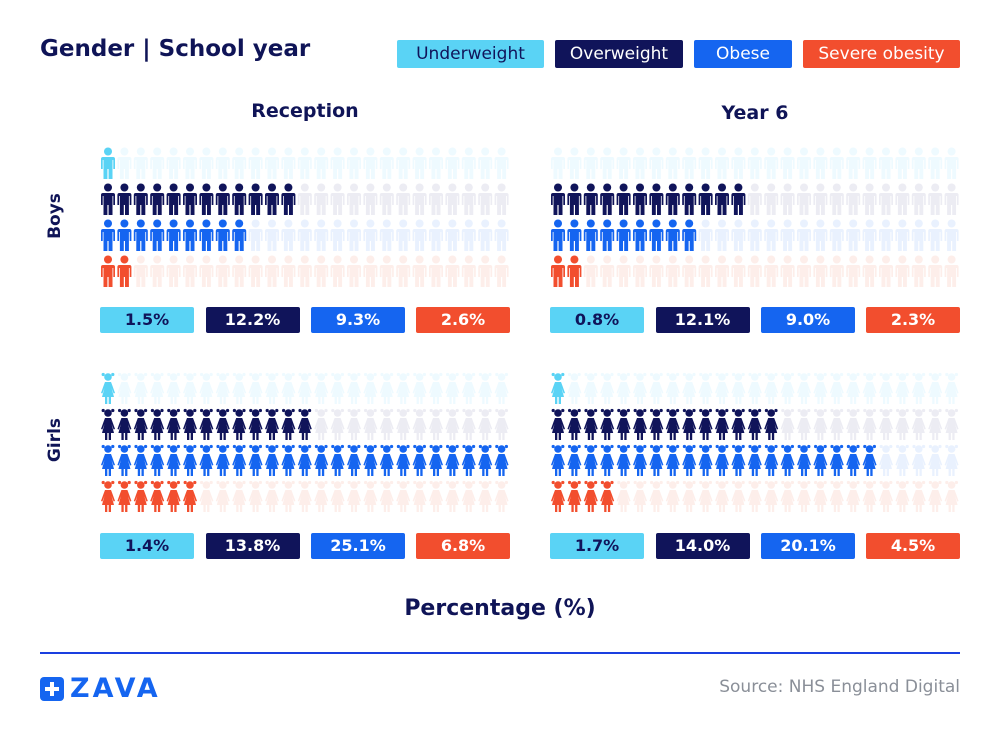 The width and height of the screenshot is (1000, 730). What do you see at coordinates (305, 111) in the screenshot?
I see `column-title-reception: Reception` at bounding box center [305, 111].